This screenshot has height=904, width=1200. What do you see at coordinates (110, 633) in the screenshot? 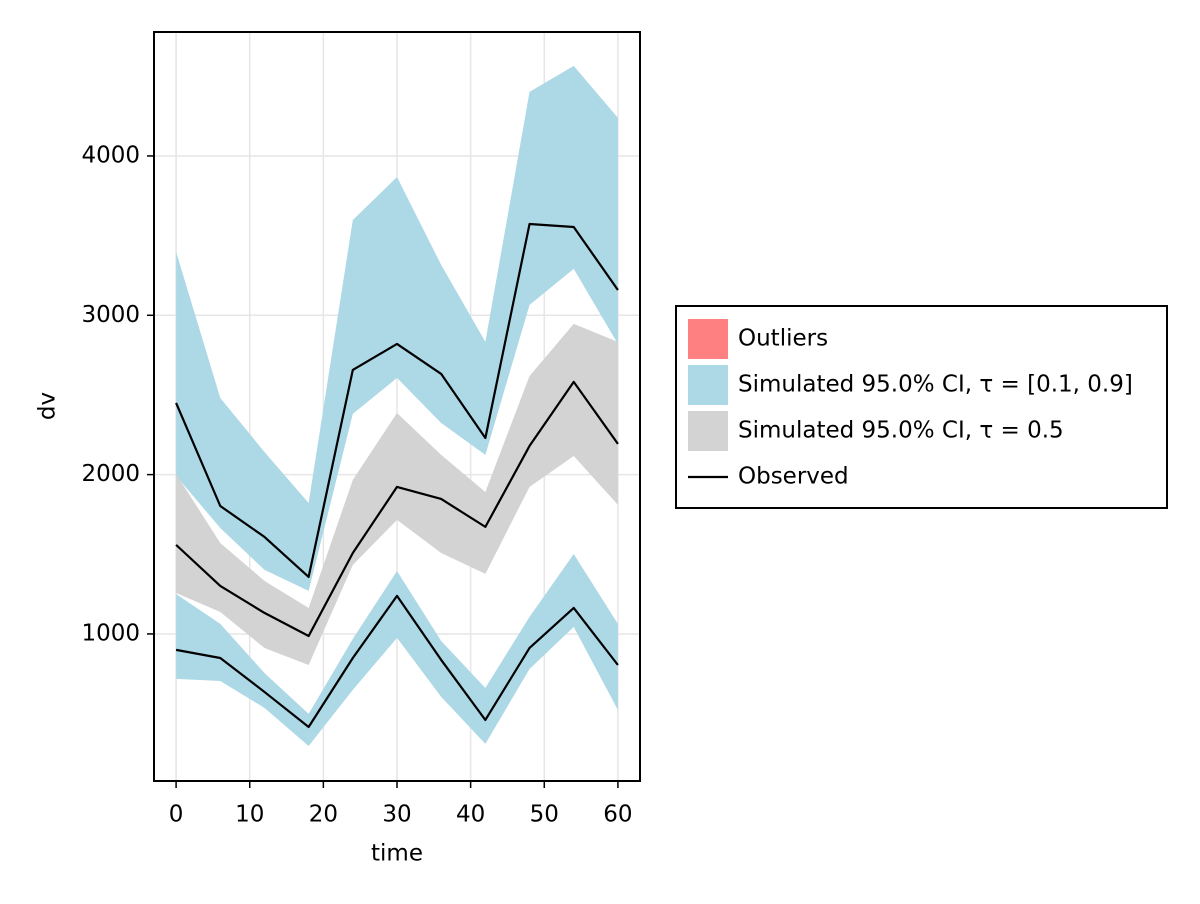
I see `y-tick-label: 1000` at bounding box center [110, 633].